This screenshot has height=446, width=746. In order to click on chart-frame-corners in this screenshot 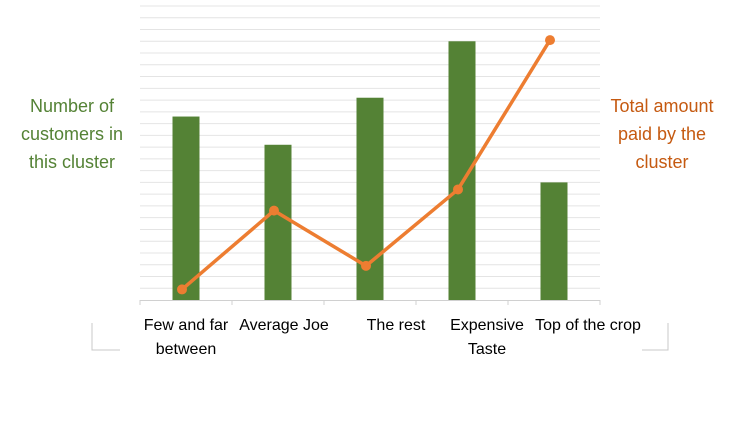, I will do `click(380, 337)`.